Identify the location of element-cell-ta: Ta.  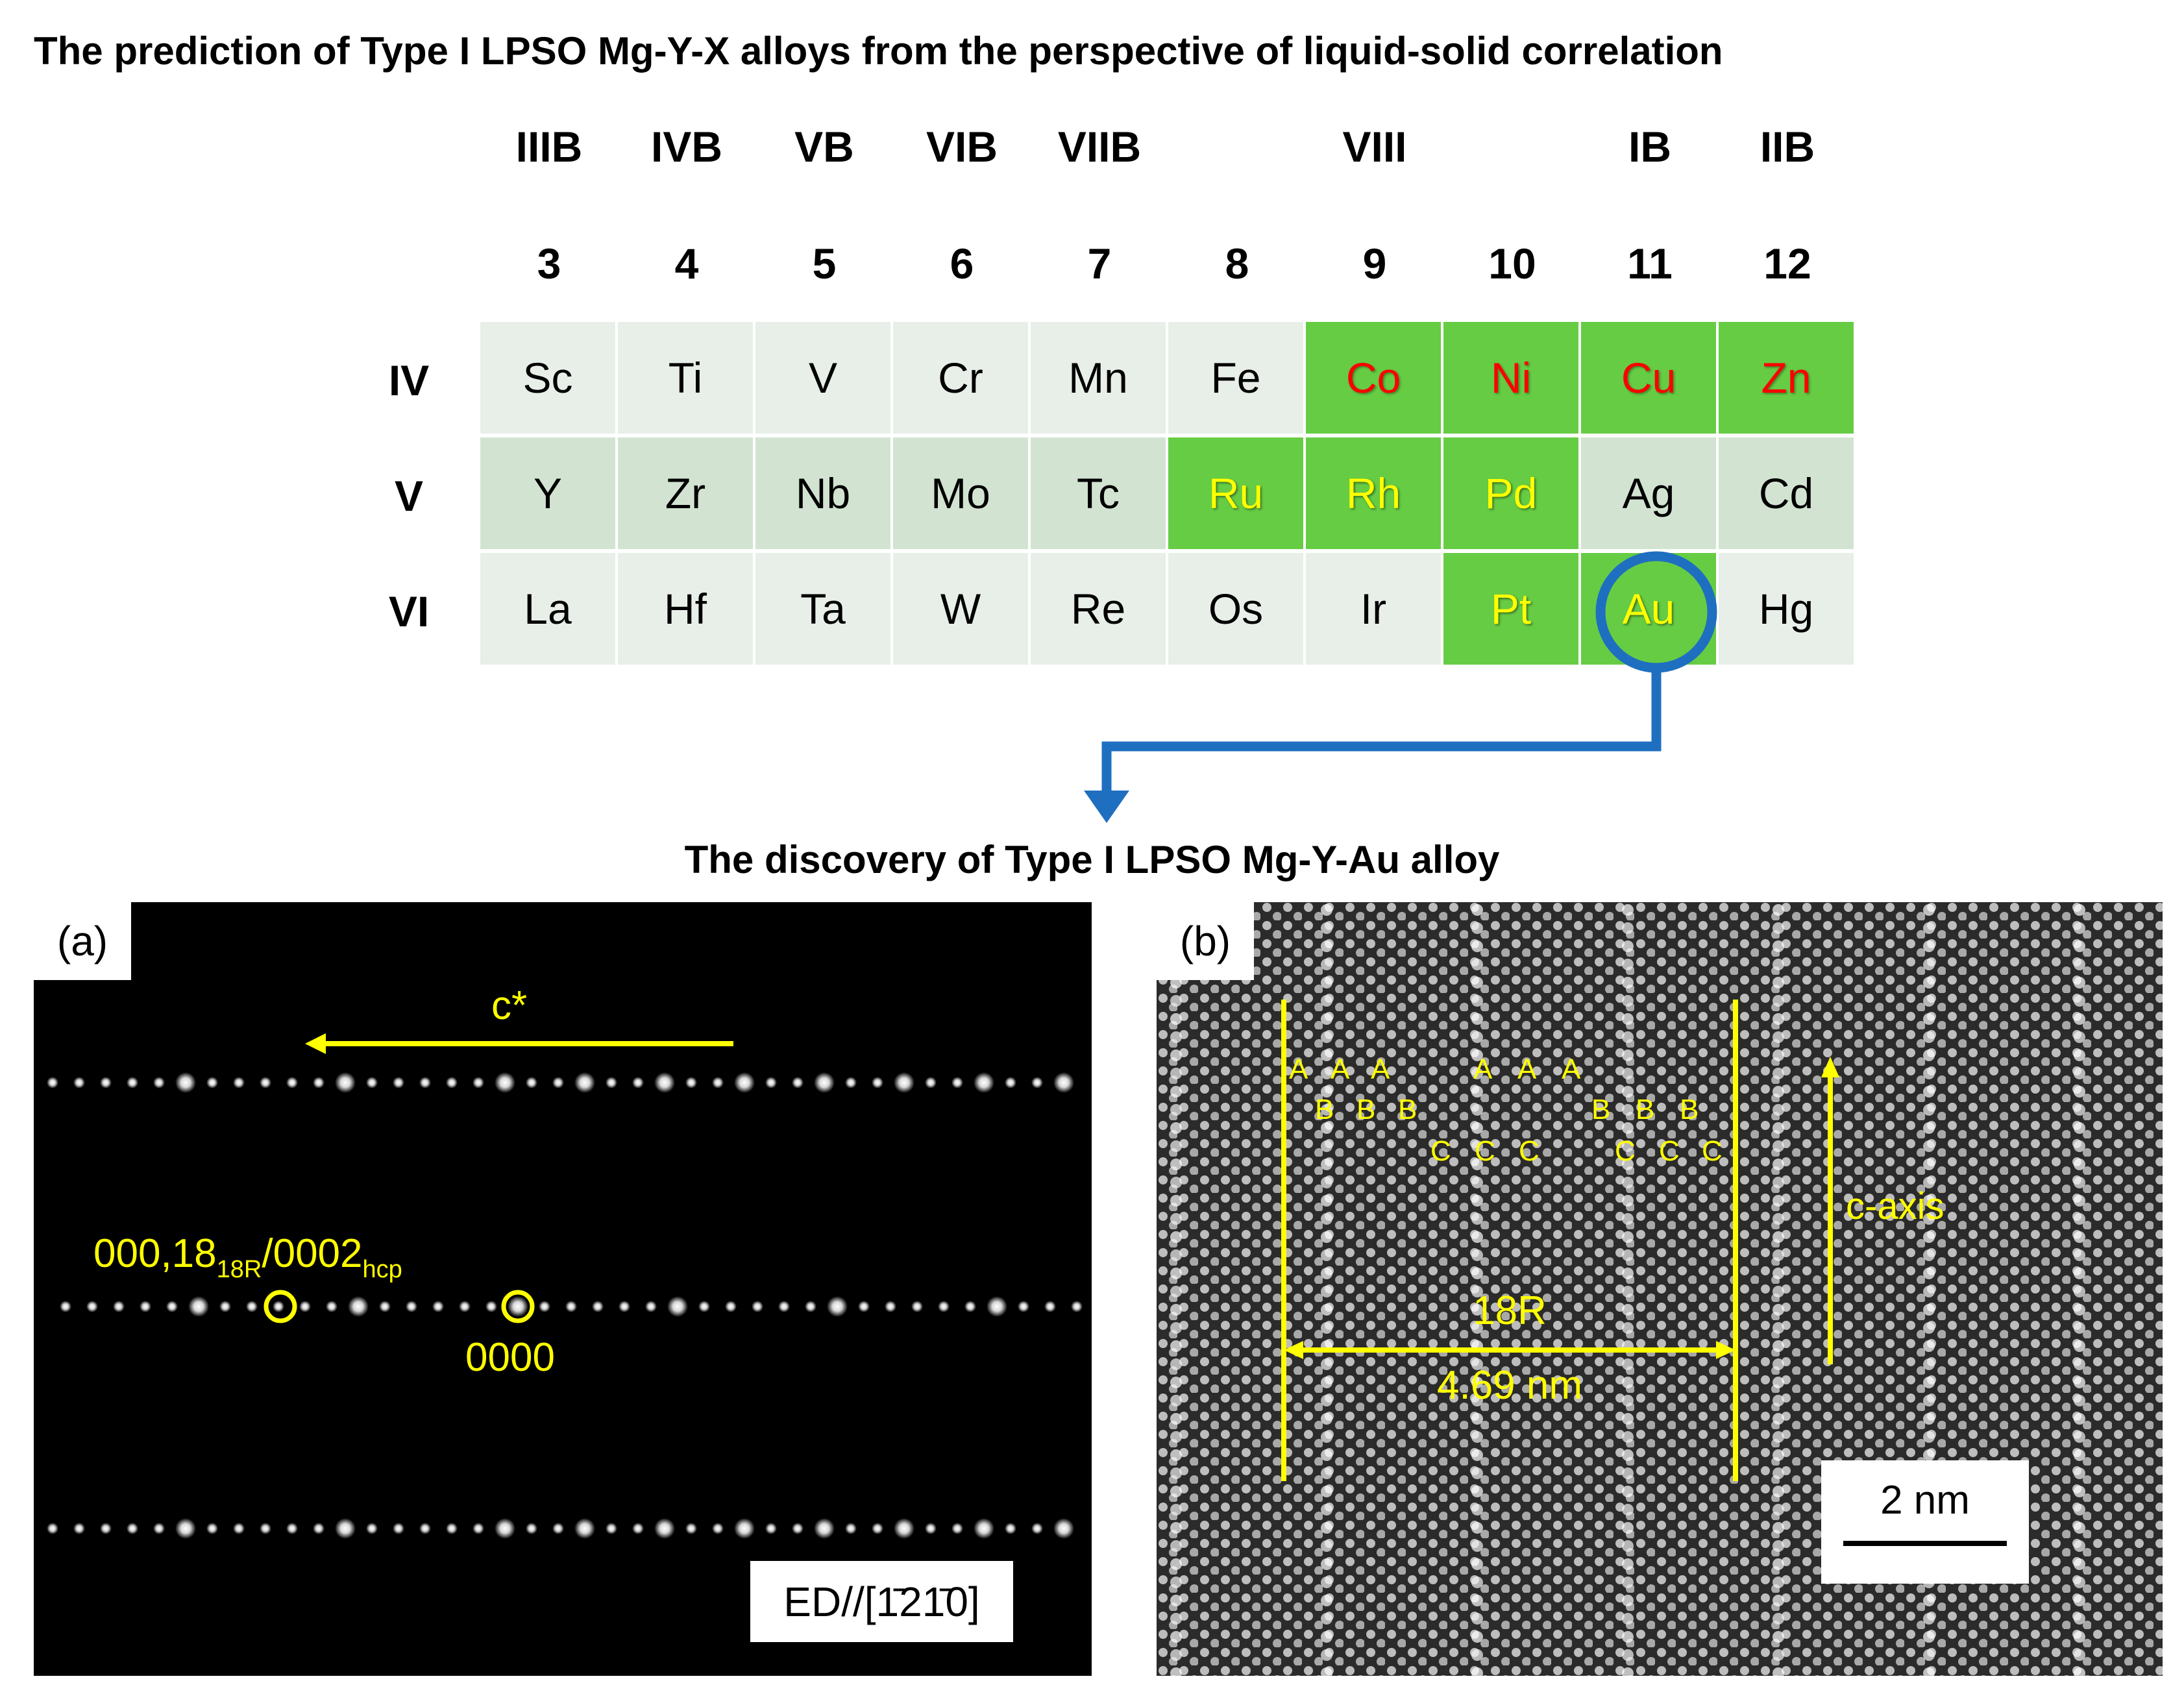
(822, 609).